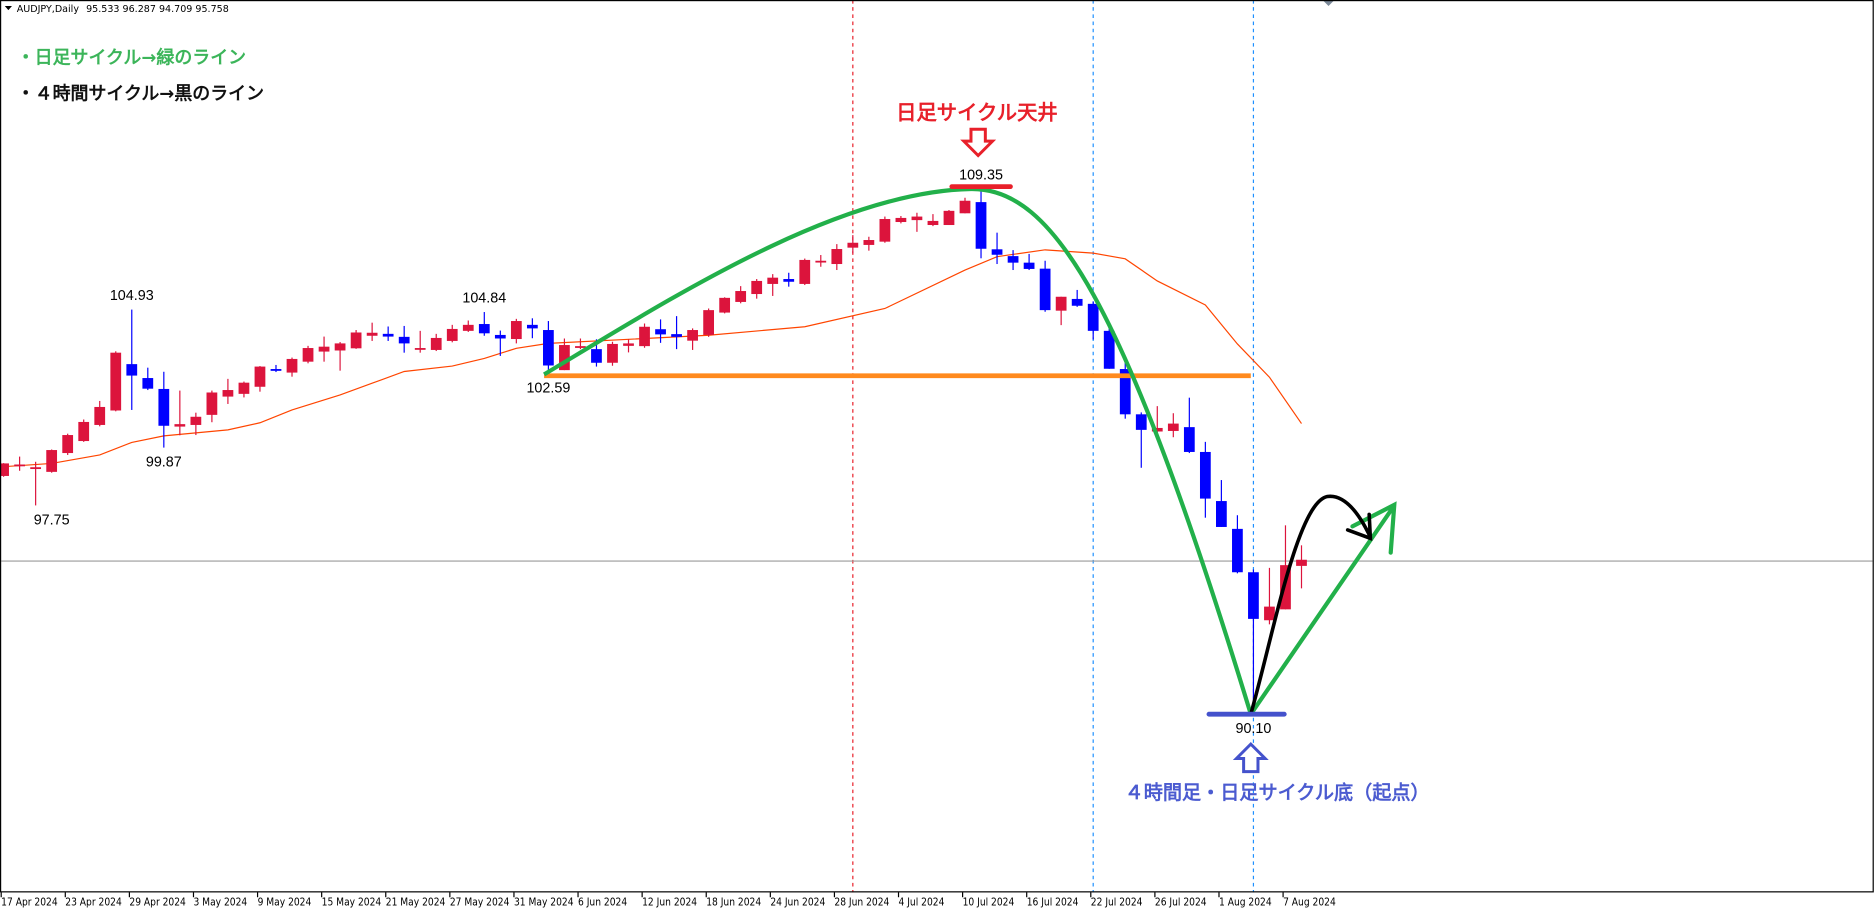 This screenshot has height=908, width=1875. Describe the element at coordinates (52, 521) in the screenshot. I see `price-label: 97.75` at that location.